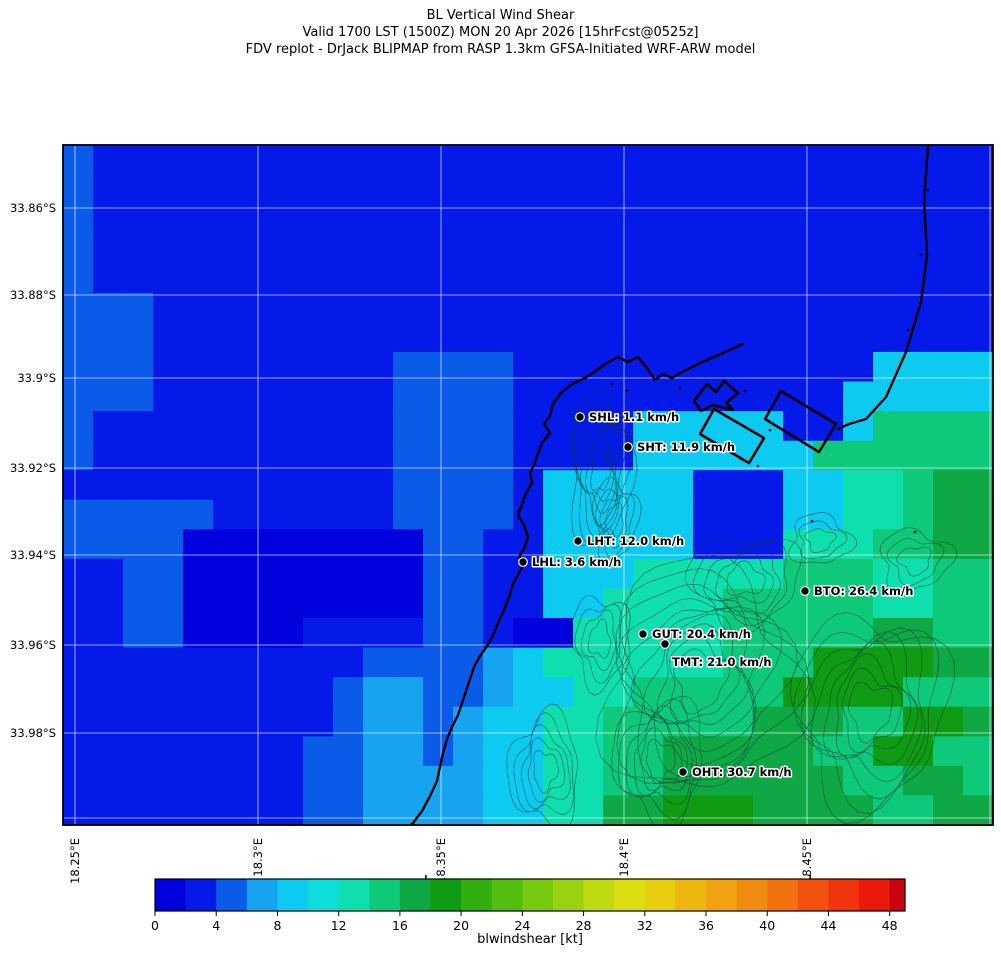  I want to click on terrain-contour, so click(918, 560).